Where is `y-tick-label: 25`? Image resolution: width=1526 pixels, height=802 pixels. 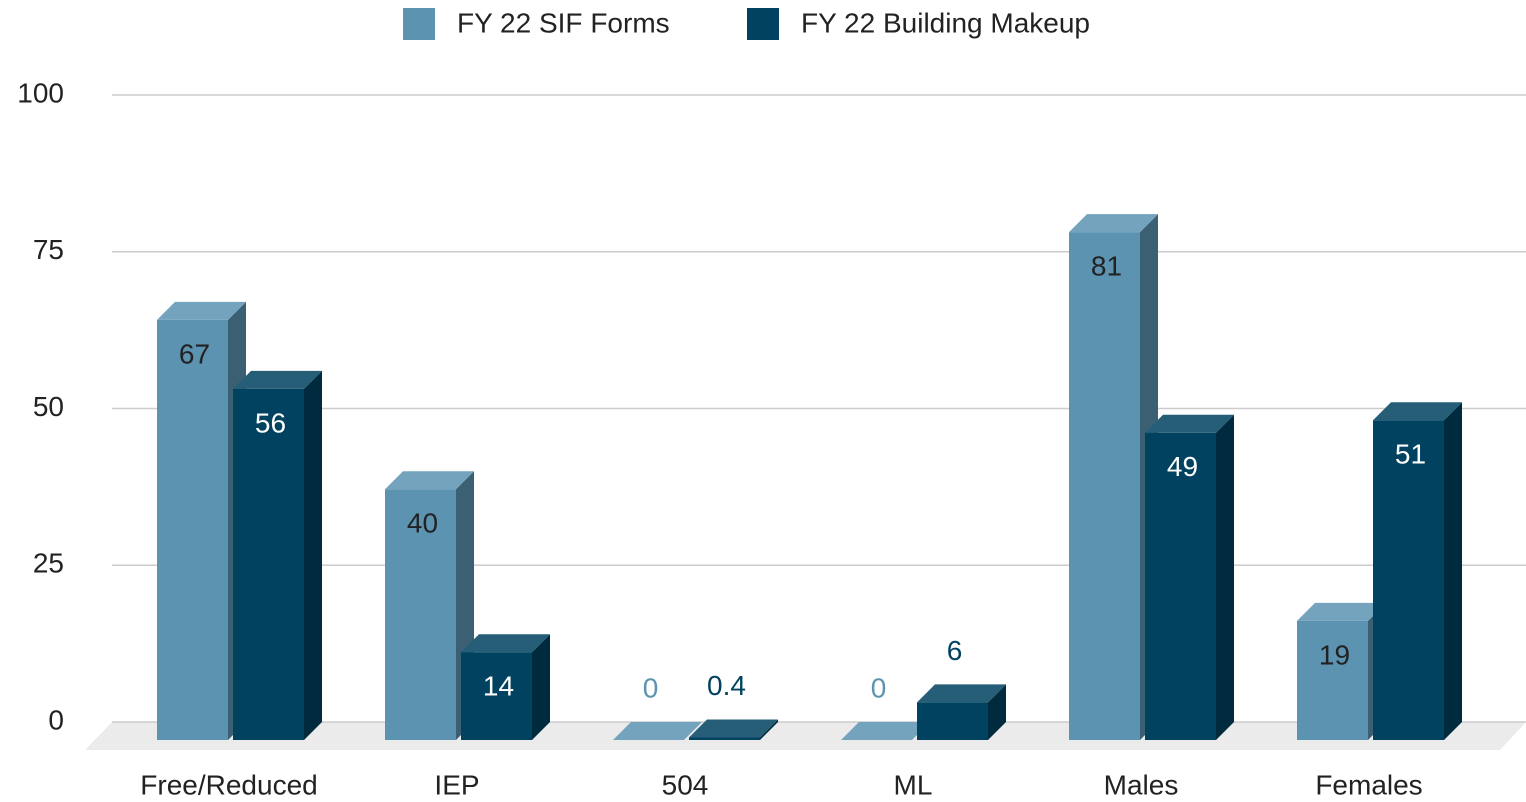
y-tick-label: 25 is located at coordinates (48, 563).